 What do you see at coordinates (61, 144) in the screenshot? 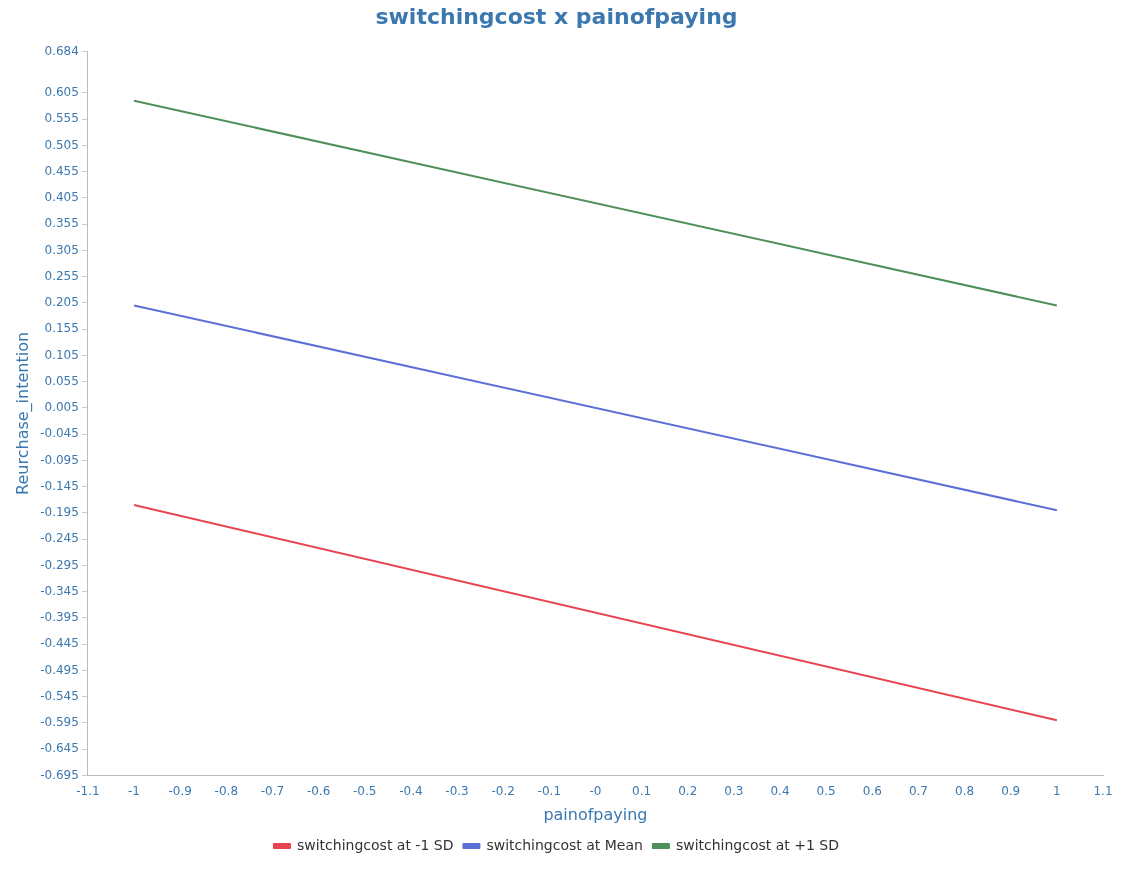
I see `y-tick-label: 0.505` at bounding box center [61, 144].